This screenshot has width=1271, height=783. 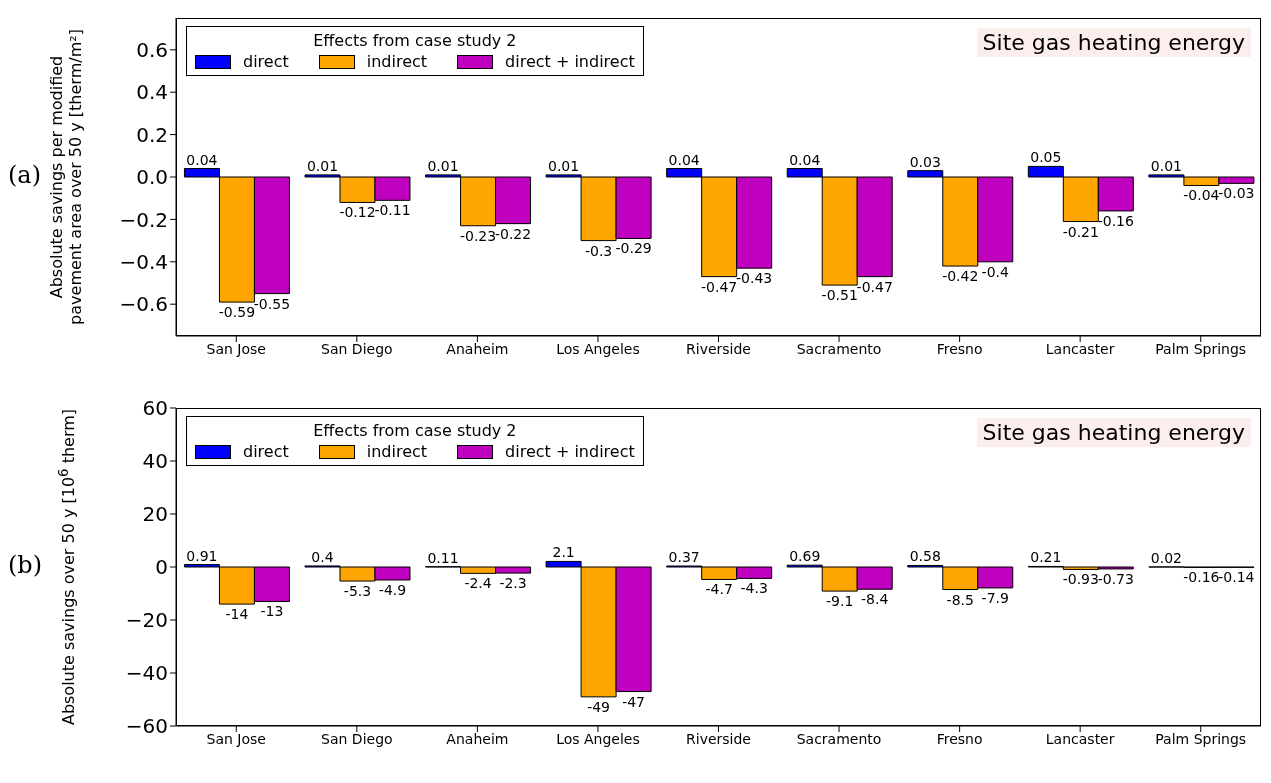 I want to click on data-label: -0.43, so click(x=754, y=278).